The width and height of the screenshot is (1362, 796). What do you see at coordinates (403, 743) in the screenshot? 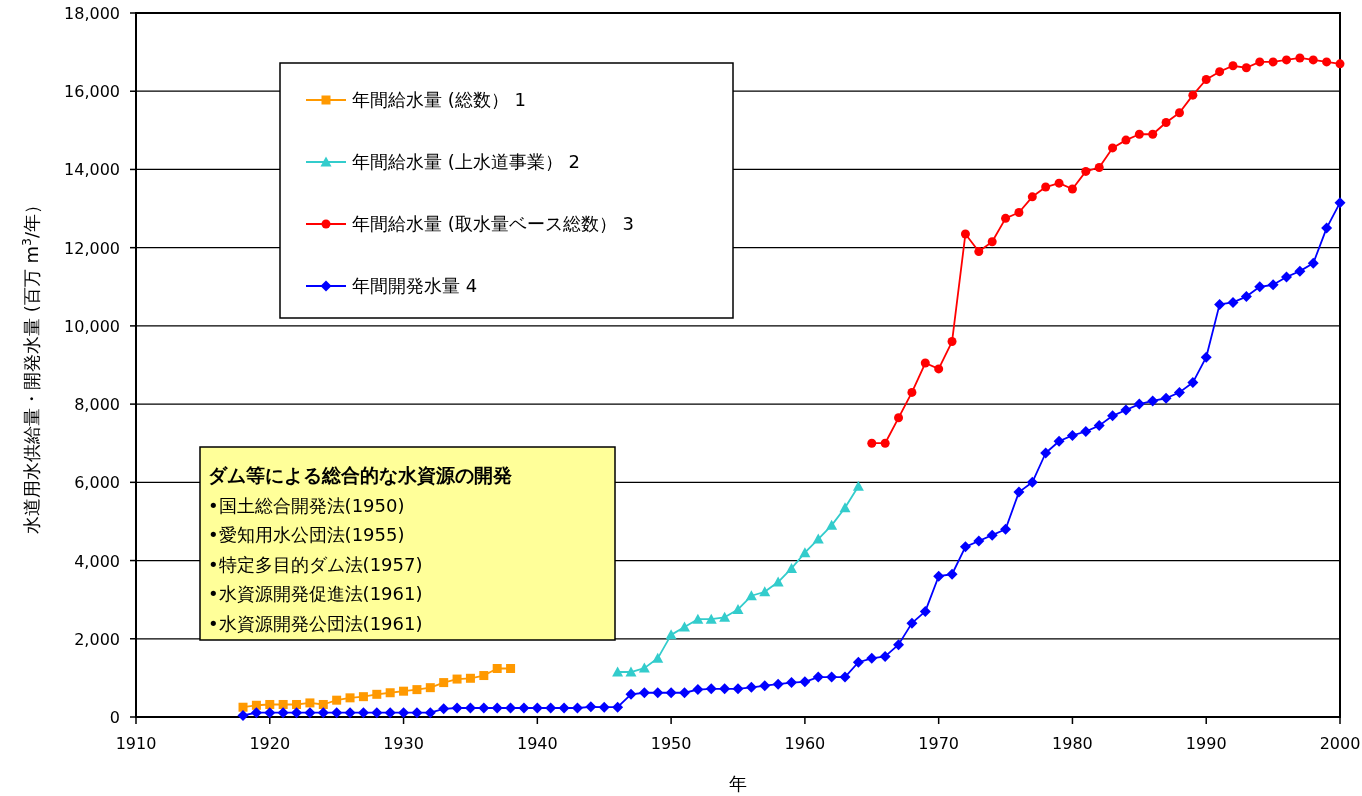
I see `x-tick-label: 1930` at bounding box center [403, 743].